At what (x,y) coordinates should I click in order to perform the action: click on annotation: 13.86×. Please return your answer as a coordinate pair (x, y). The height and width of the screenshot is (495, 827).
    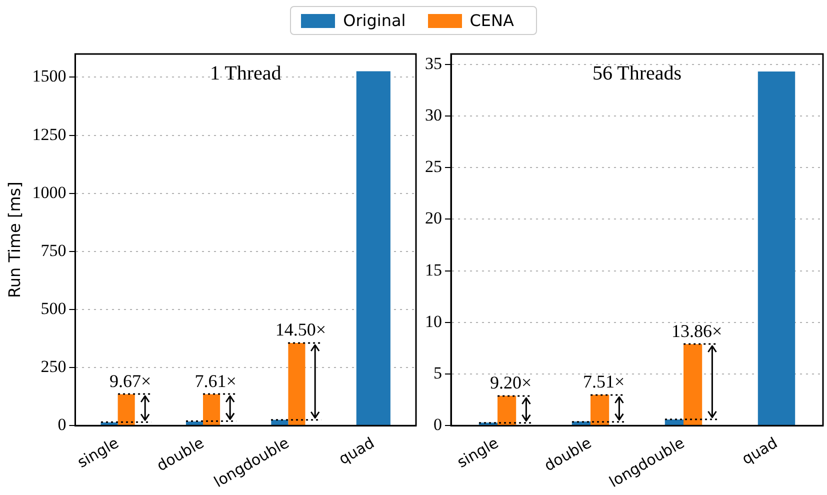
    Looking at the image, I should click on (696, 330).